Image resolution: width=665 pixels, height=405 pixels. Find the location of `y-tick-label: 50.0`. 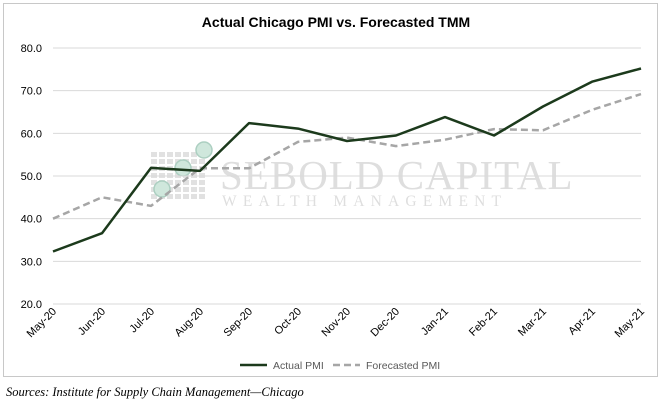

y-tick-label: 50.0 is located at coordinates (31, 177).